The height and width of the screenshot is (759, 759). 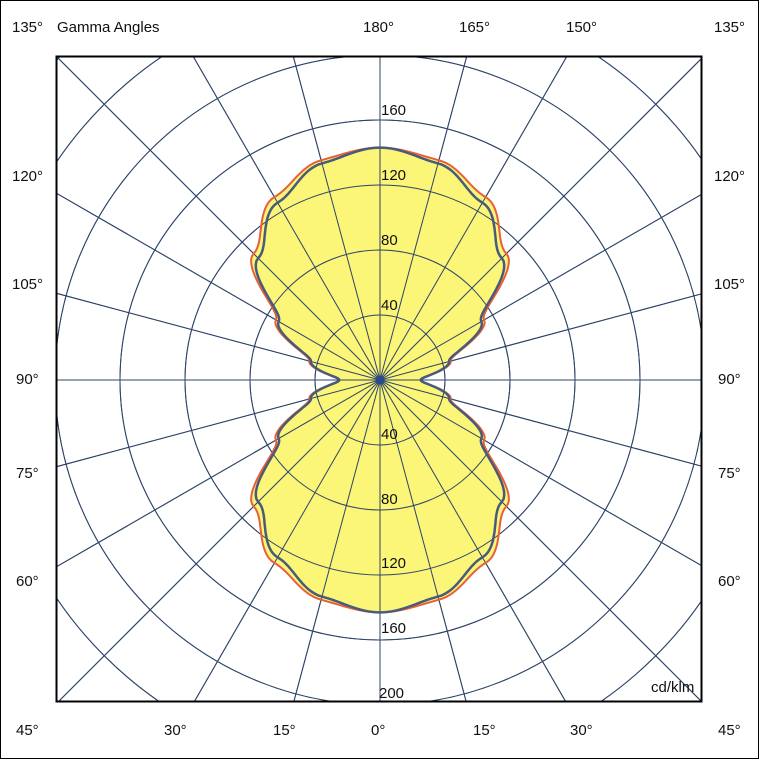 What do you see at coordinates (389, 240) in the screenshot?
I see `radial-label-80-upper: 80` at bounding box center [389, 240].